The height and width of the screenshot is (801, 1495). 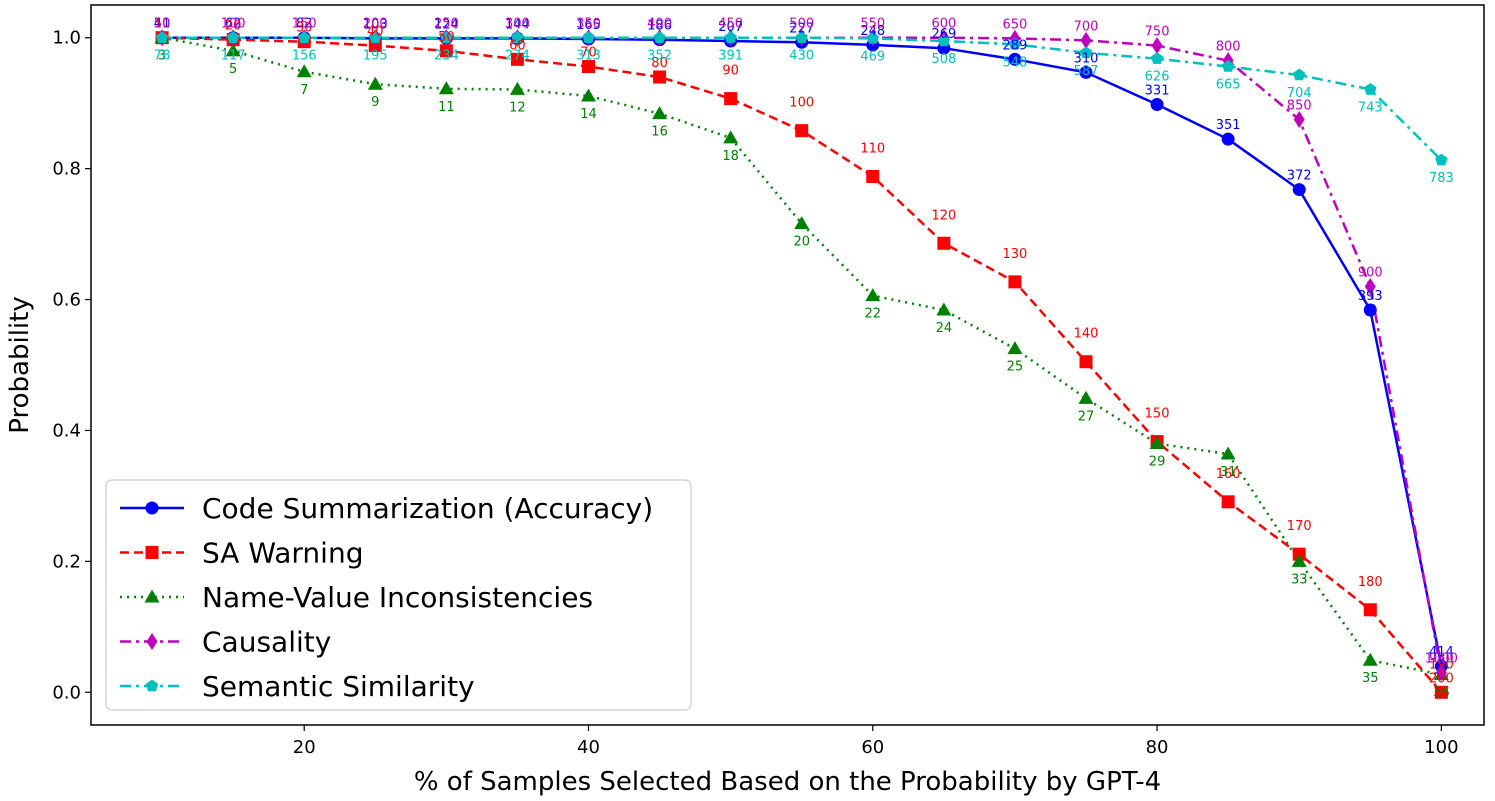 I want to click on name-value-inconsistencies-data-label: 3, so click(x=162, y=56).